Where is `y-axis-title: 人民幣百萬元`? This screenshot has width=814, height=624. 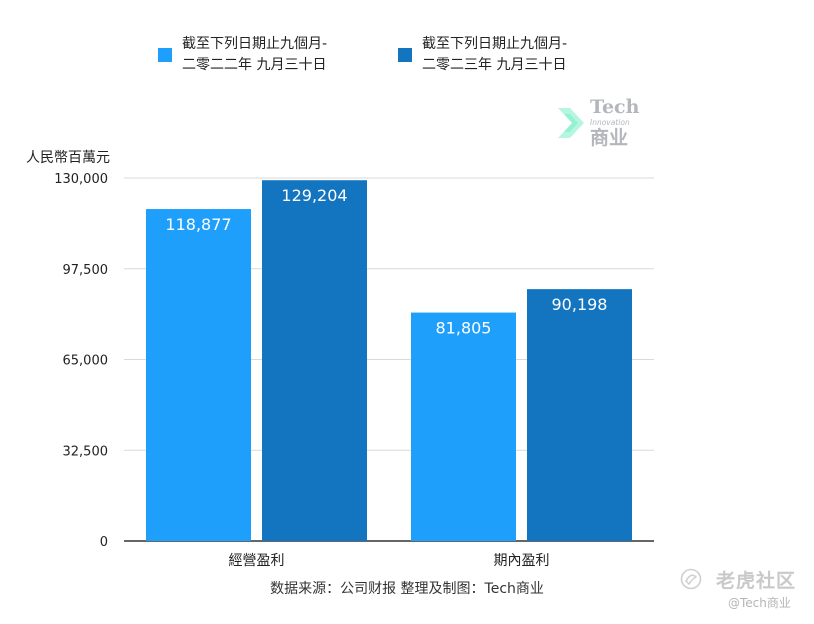
y-axis-title: 人民幣百萬元 is located at coordinates (68, 158).